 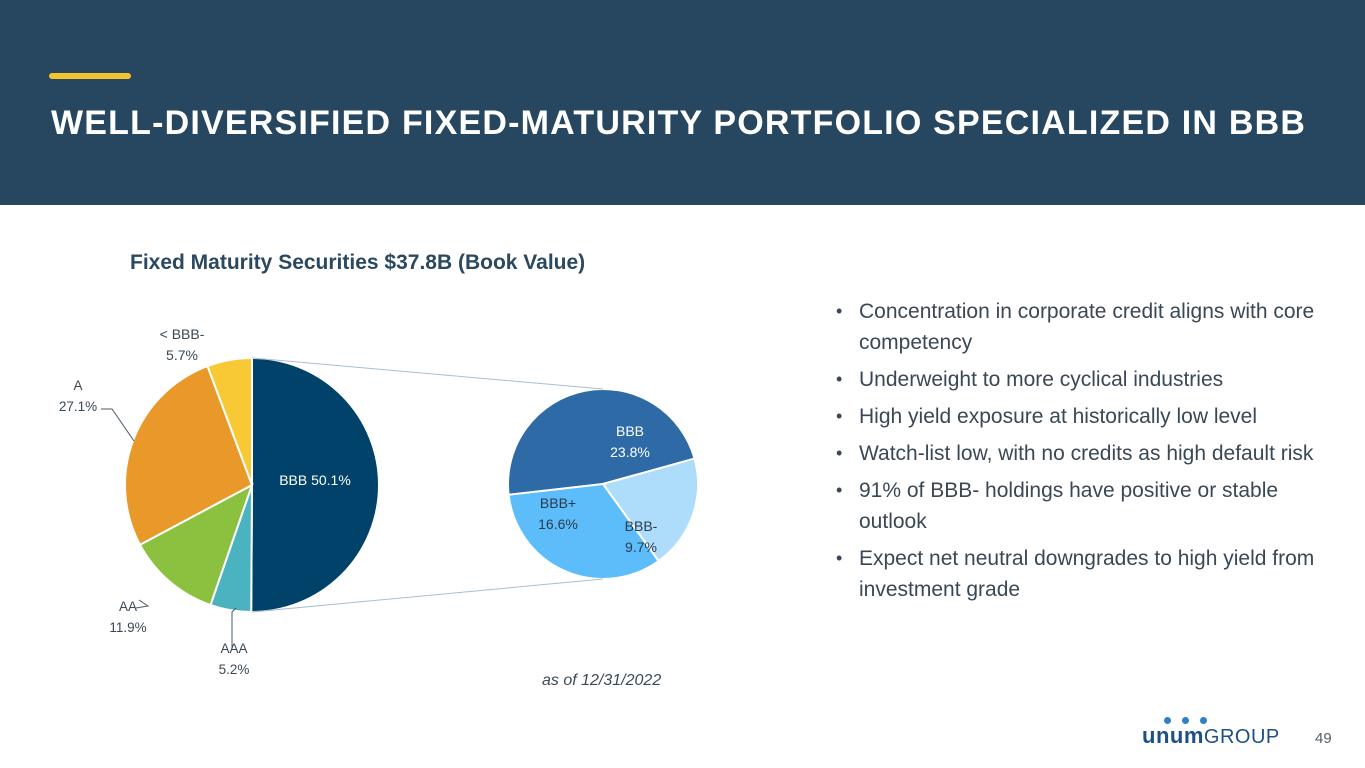 What do you see at coordinates (127, 617) in the screenshot?
I see `label-main-aa: AA 11.9%` at bounding box center [127, 617].